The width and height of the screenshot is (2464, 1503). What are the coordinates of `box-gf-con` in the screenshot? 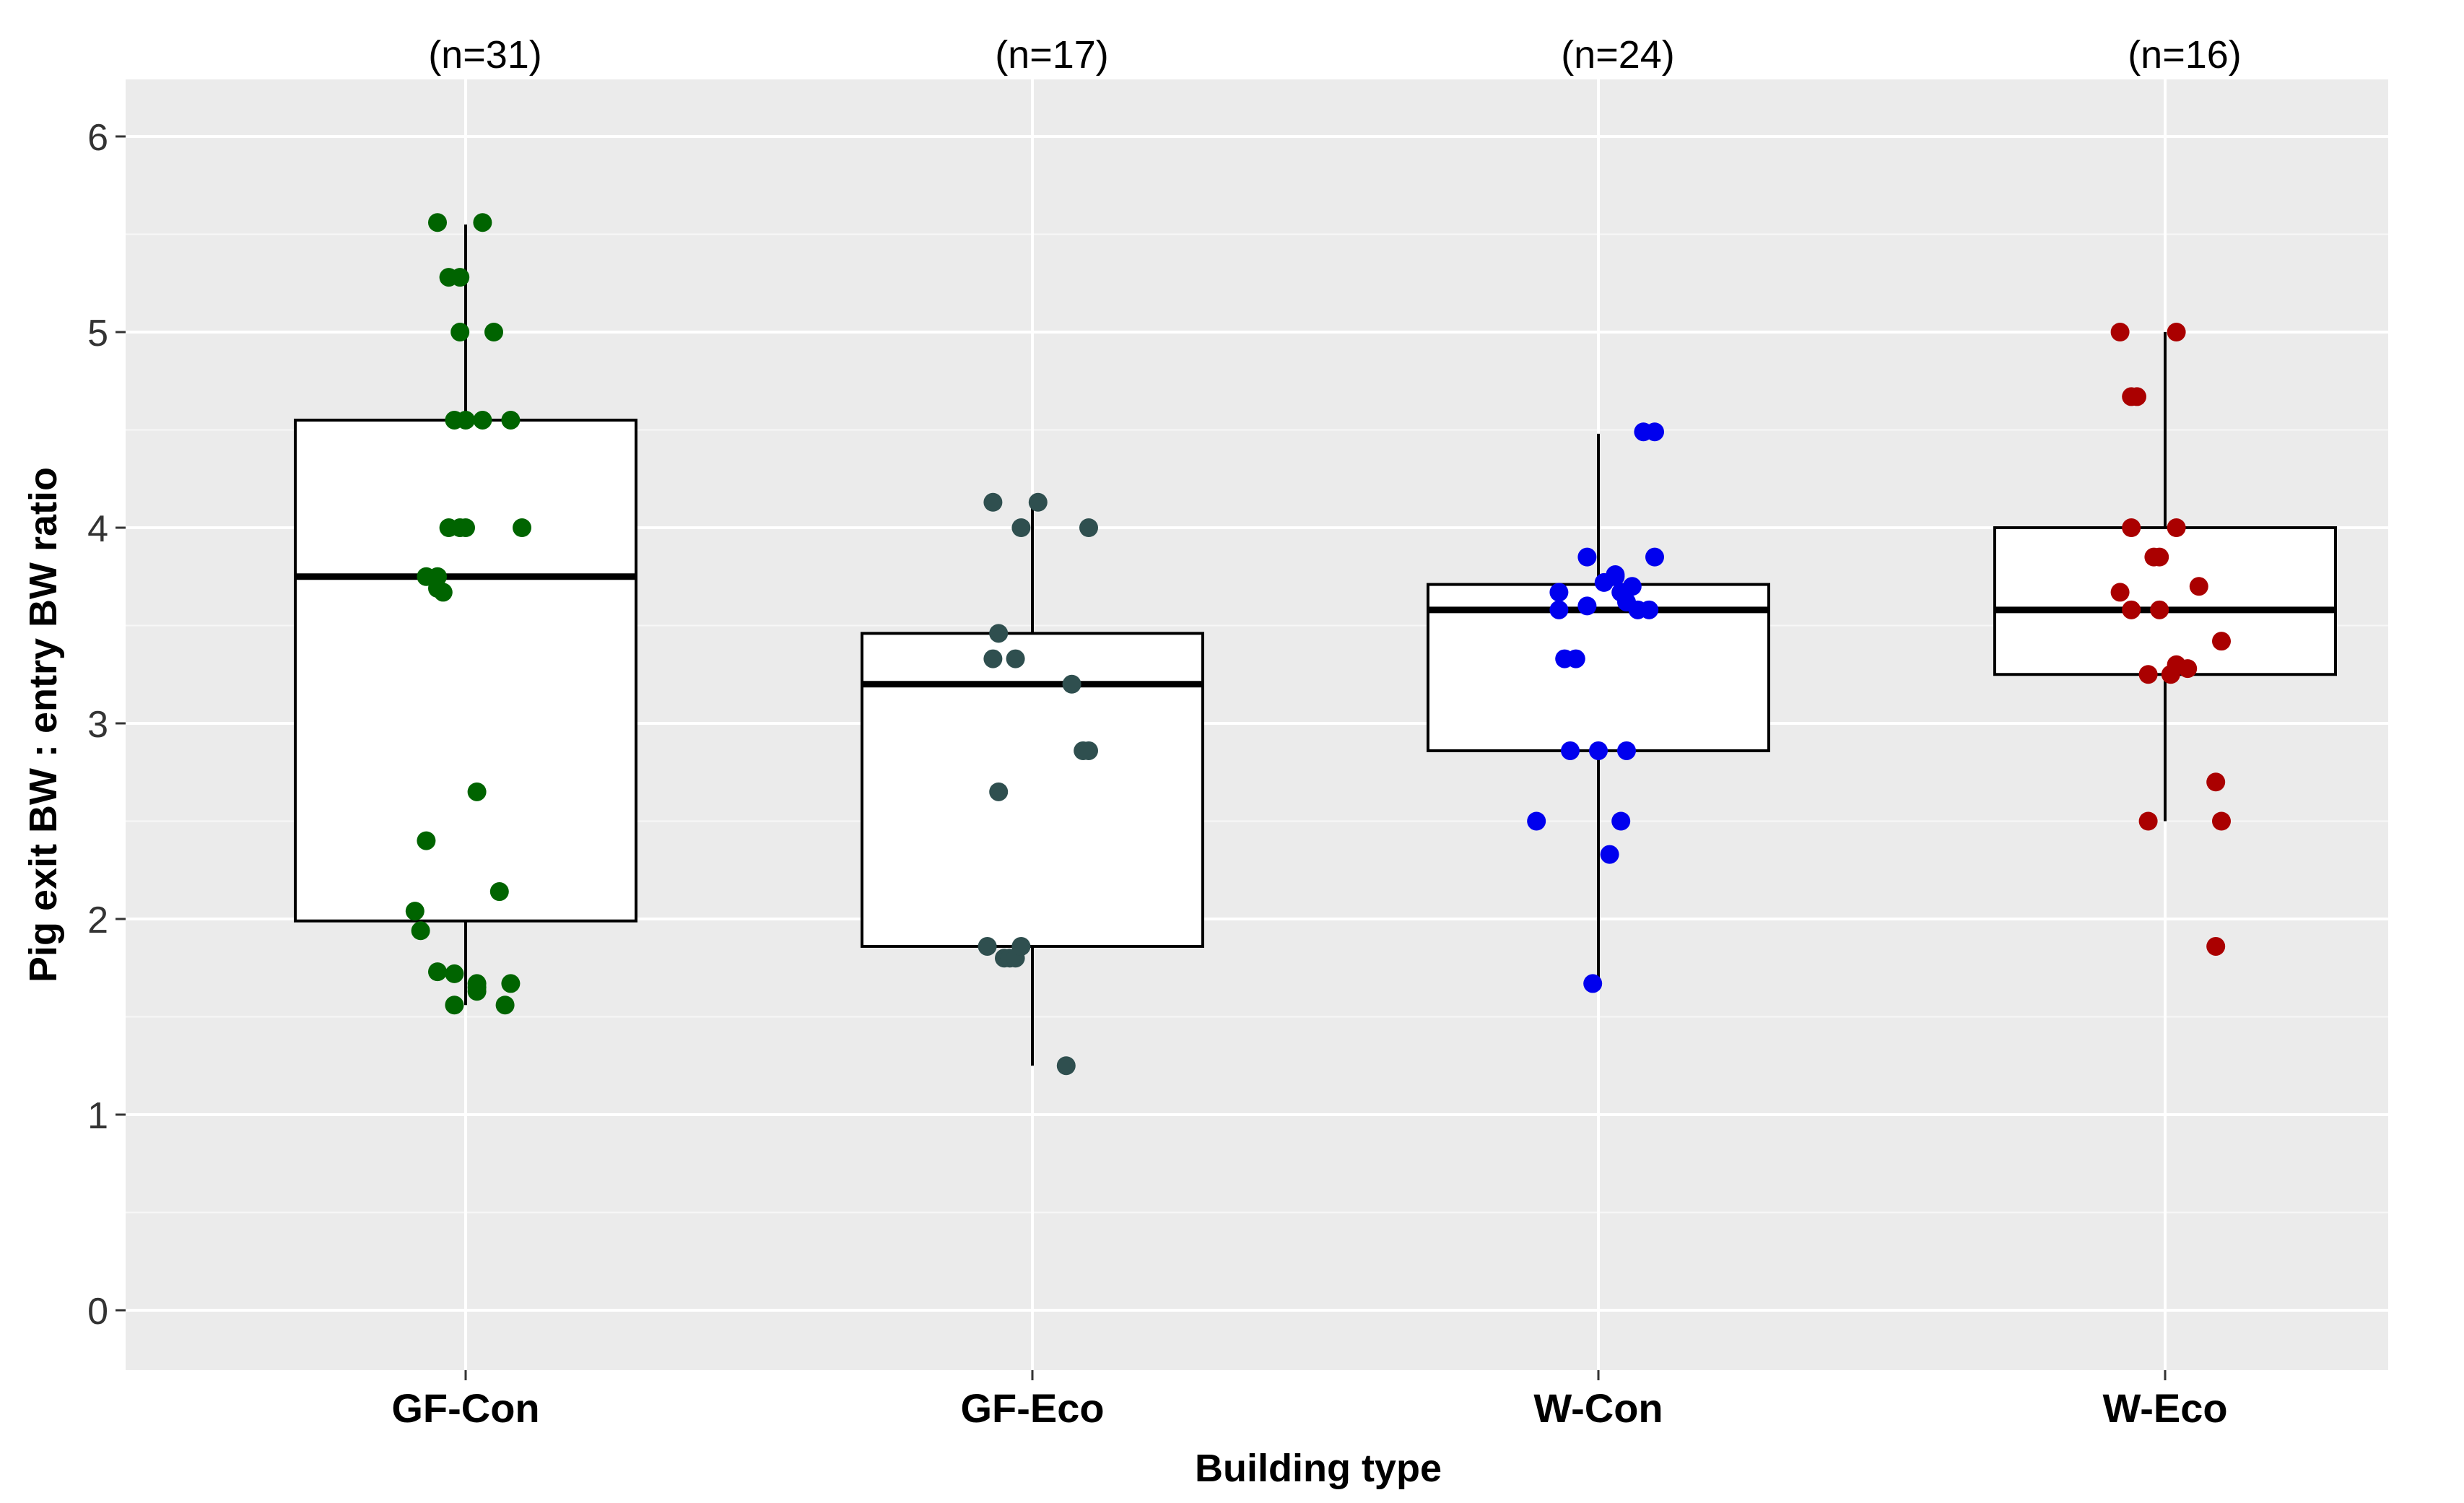 It's located at (466, 615).